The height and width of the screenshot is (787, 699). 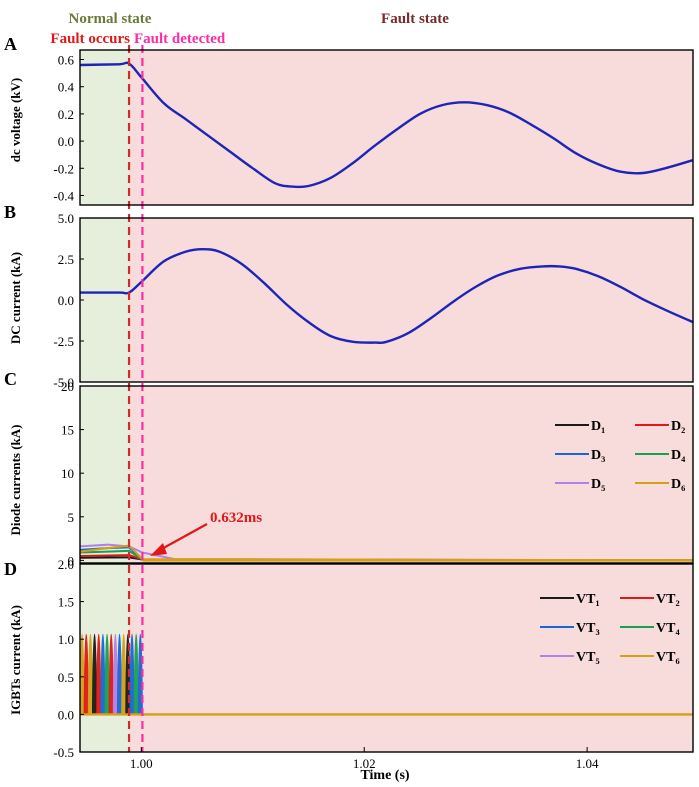 What do you see at coordinates (66, 60) in the screenshot?
I see `y-tick-label: 0.6` at bounding box center [66, 60].